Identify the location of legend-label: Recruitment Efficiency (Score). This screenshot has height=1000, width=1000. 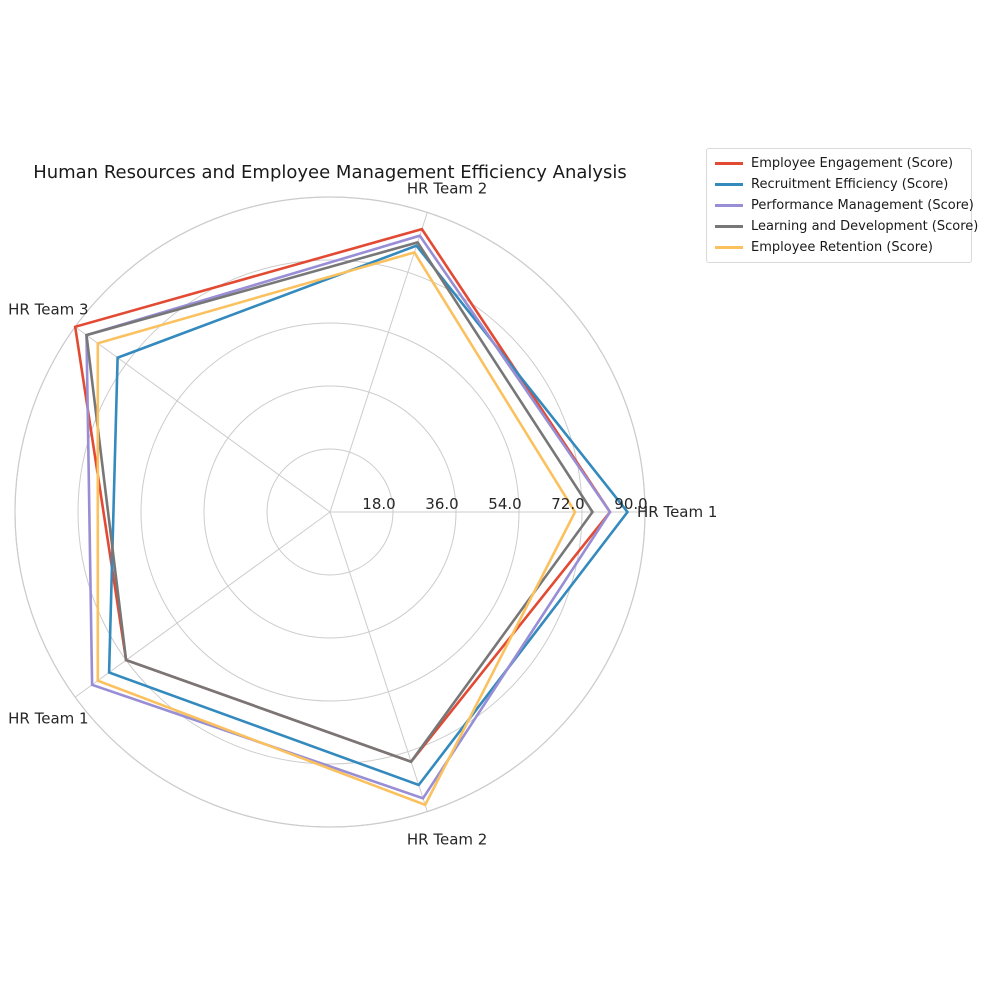
(849, 184).